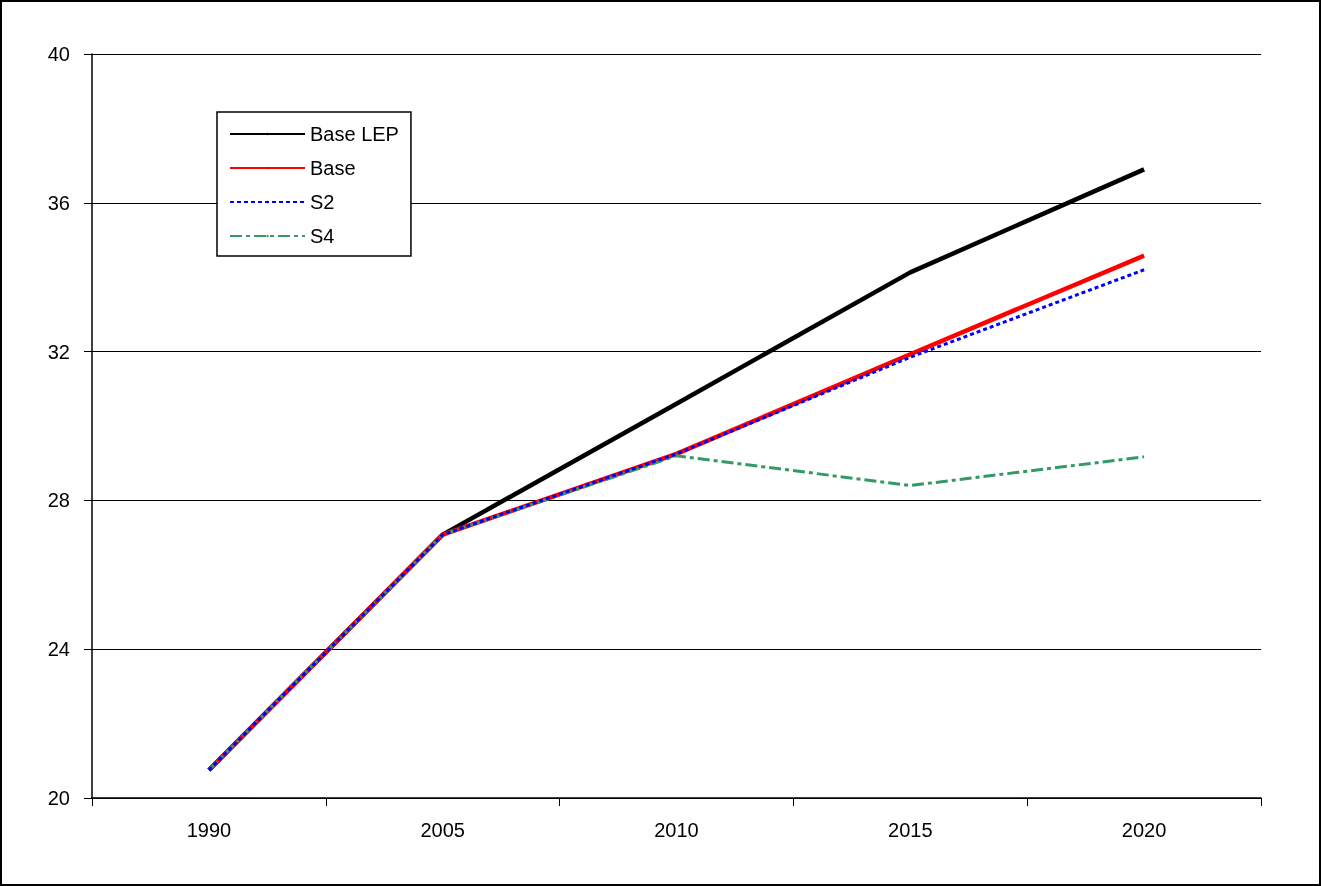  I want to click on y-tick-label: 32, so click(58, 351).